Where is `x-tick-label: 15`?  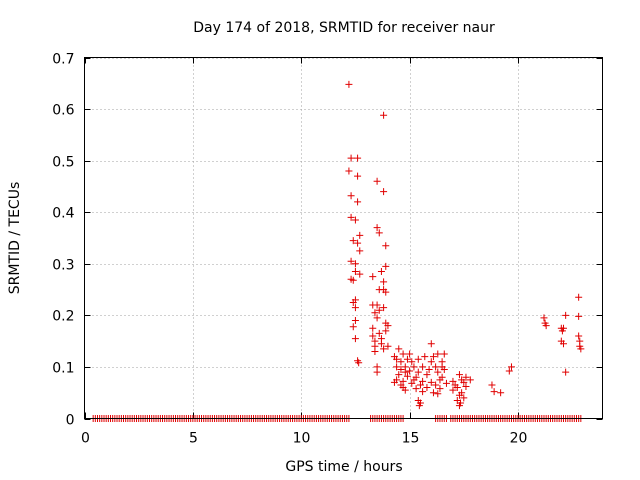 x-tick-label: 15 is located at coordinates (411, 439).